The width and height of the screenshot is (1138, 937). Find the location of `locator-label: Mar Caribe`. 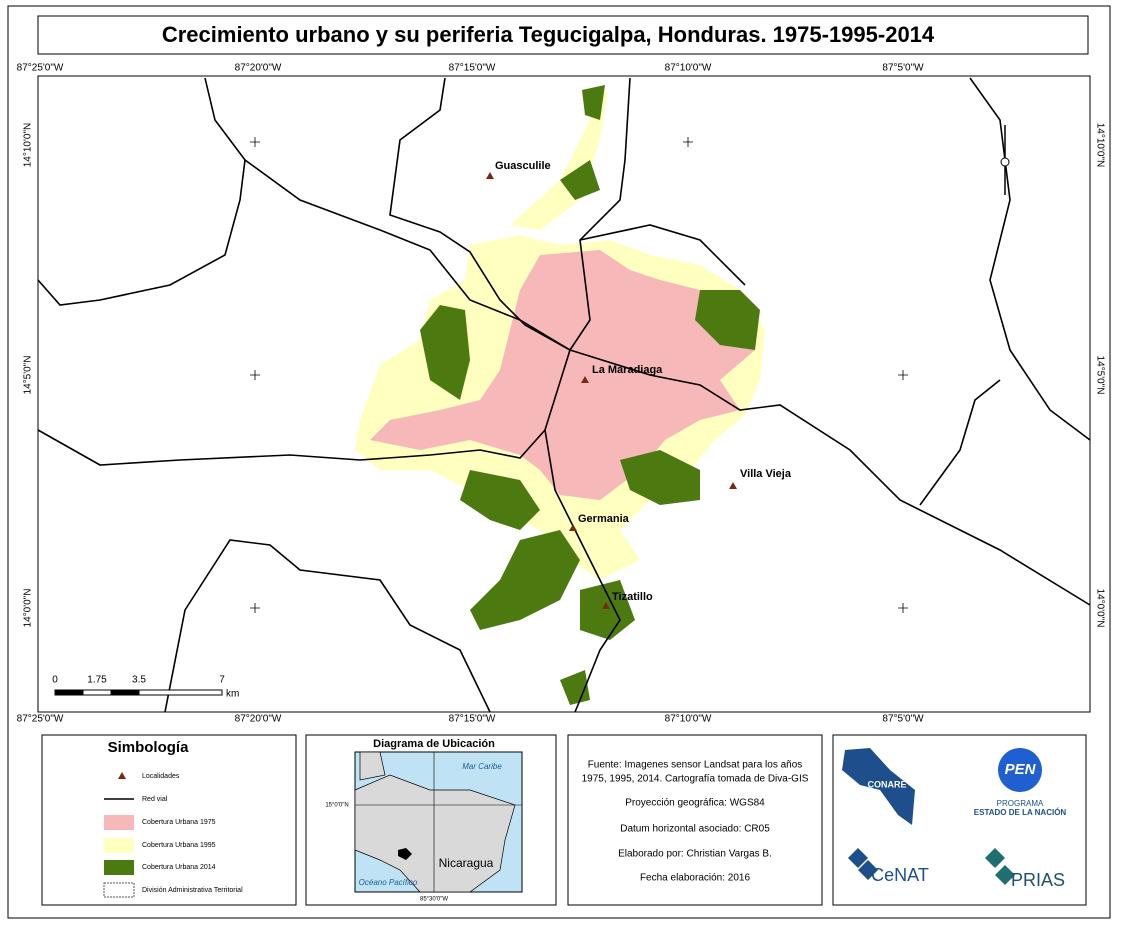

locator-label: Mar Caribe is located at coordinates (482, 766).